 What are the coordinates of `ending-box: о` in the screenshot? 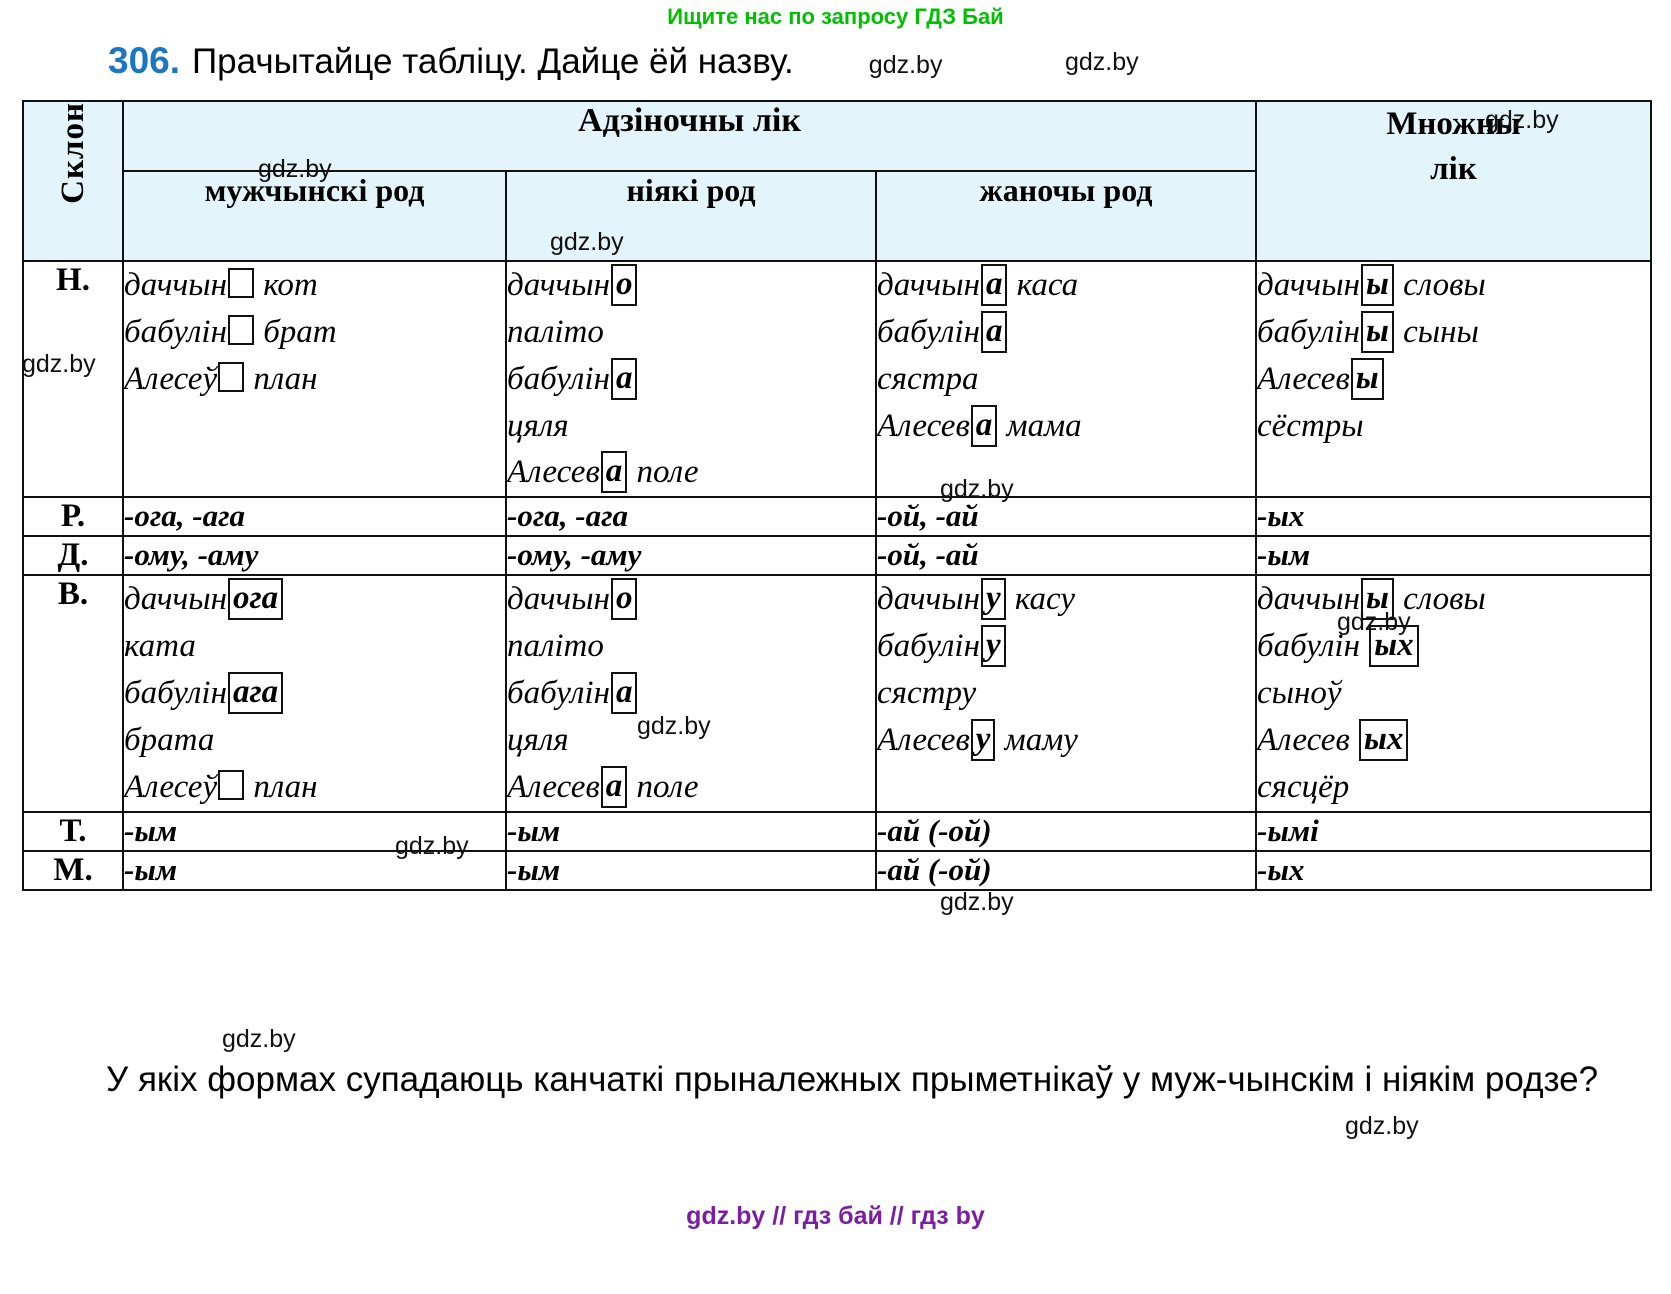 It's located at (624, 599).